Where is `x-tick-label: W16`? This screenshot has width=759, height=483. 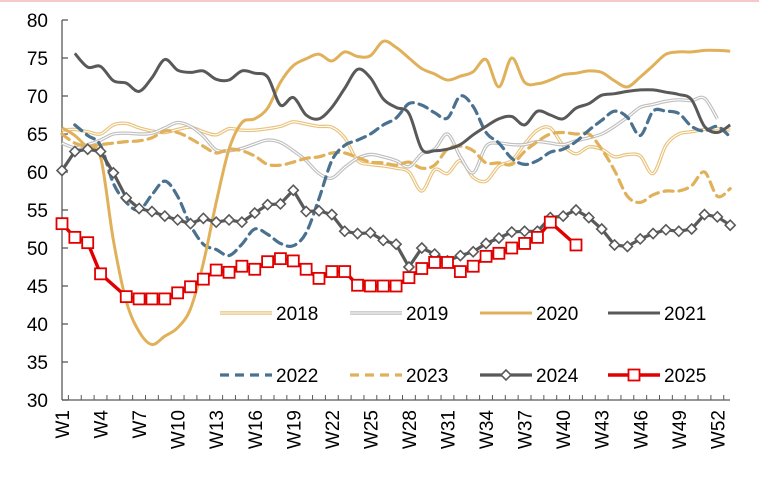 x-tick-label: W16 is located at coordinates (256, 429).